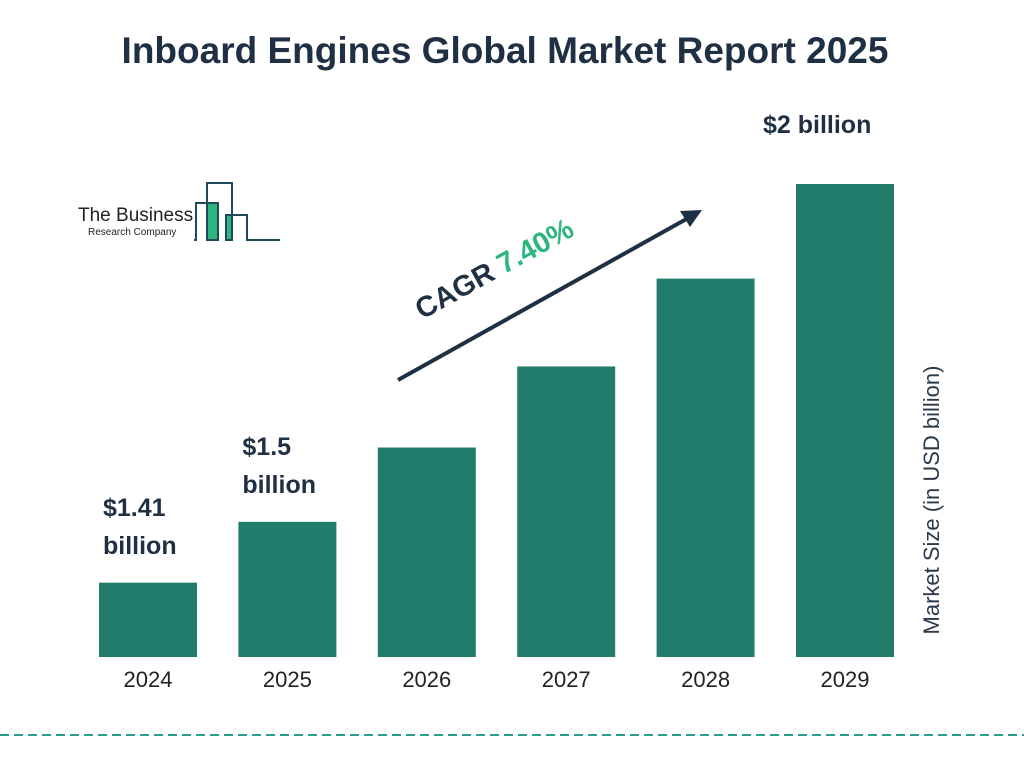 Image resolution: width=1024 pixels, height=768 pixels. I want to click on cagr-arrowhead, so click(691, 218).